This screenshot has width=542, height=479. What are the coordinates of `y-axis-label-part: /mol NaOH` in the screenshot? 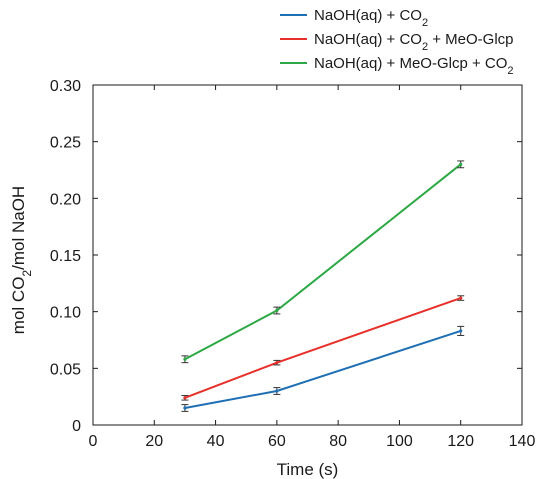 It's located at (18, 228).